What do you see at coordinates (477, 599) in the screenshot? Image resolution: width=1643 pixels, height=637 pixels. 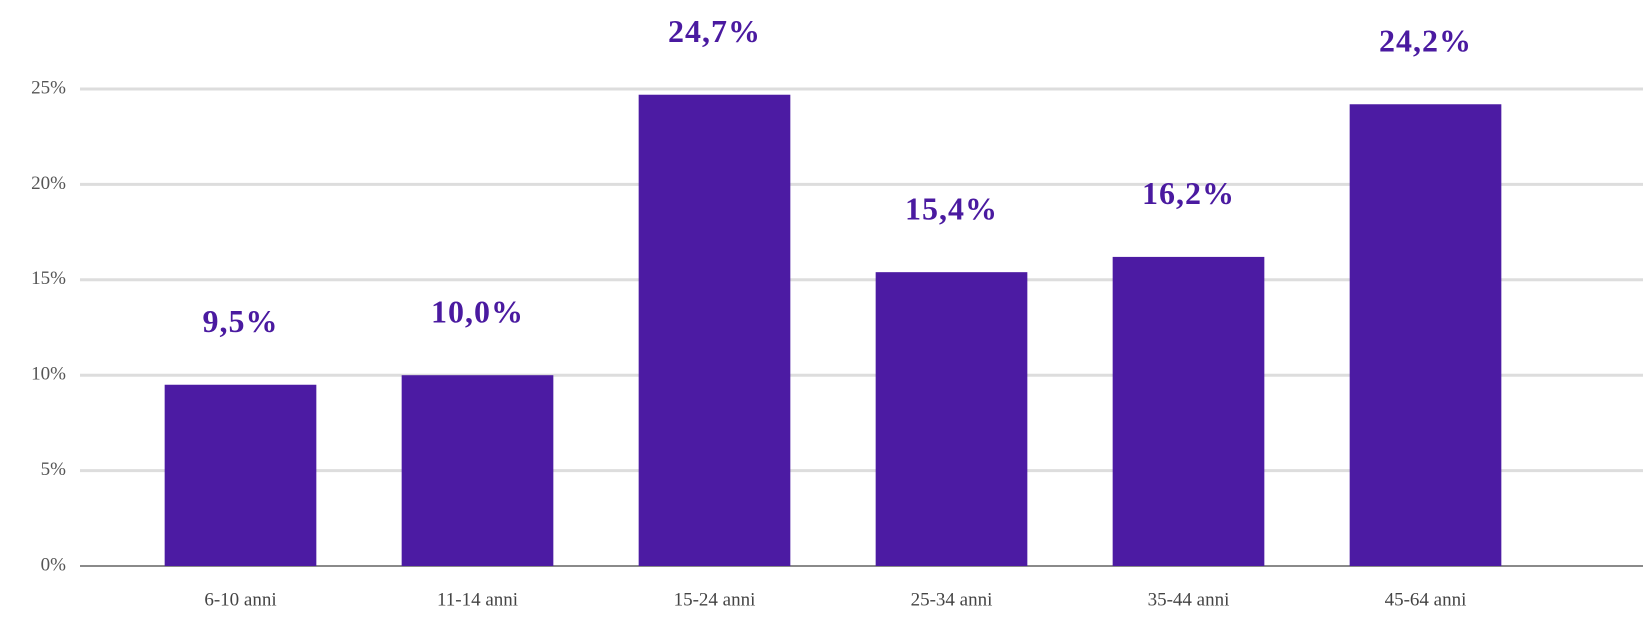 I see `x-tick-label: 11-14 anni` at bounding box center [477, 599].